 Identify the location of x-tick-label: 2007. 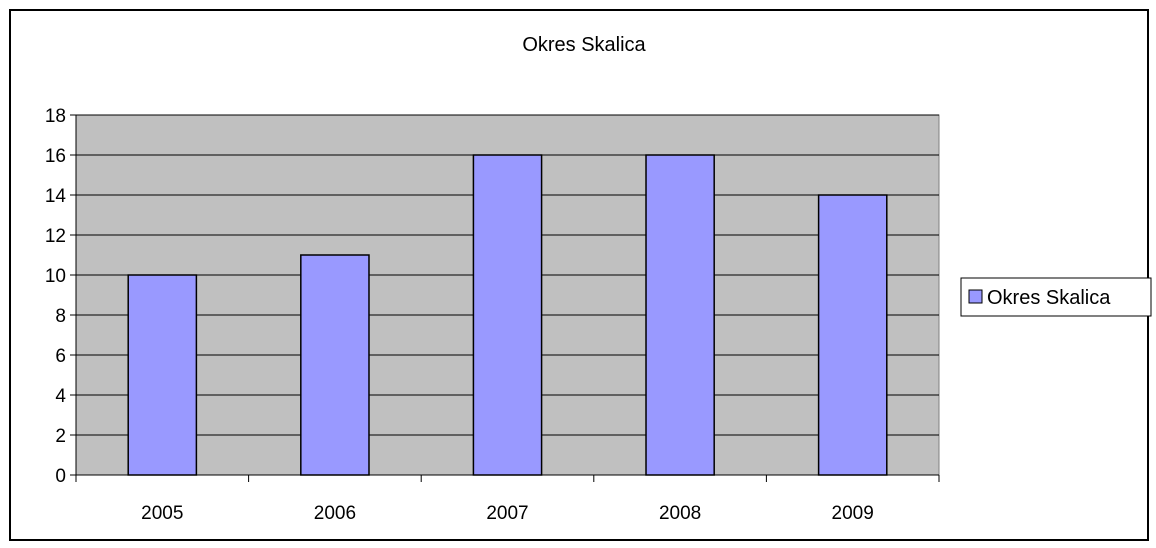
(507, 513).